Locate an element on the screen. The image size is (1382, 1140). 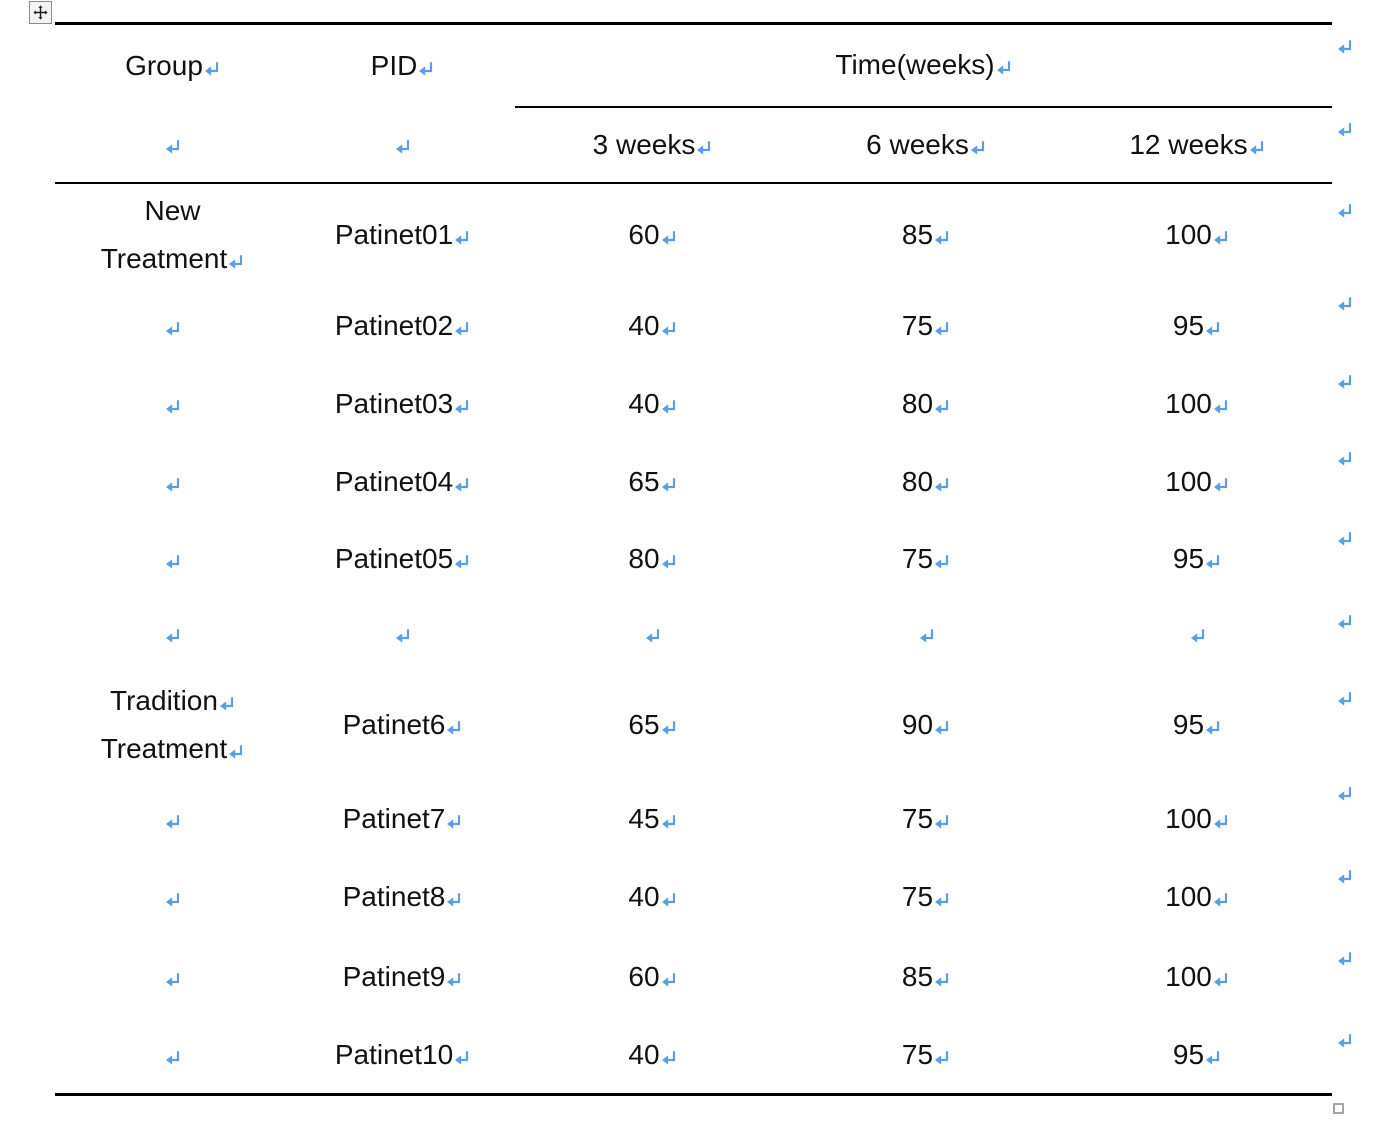
cell-group: Tradition Treatment is located at coordinates (172, 725).